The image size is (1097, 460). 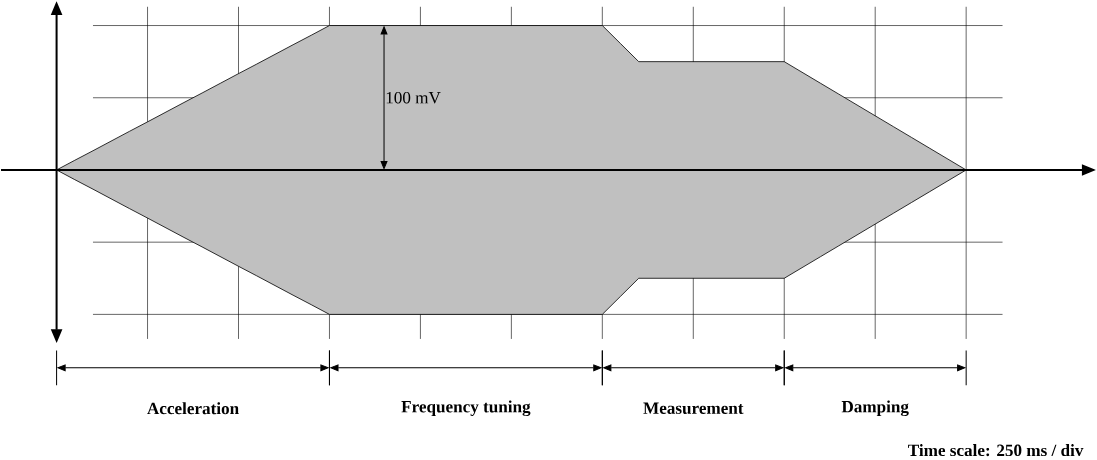 I want to click on text: Damping, so click(x=875, y=408).